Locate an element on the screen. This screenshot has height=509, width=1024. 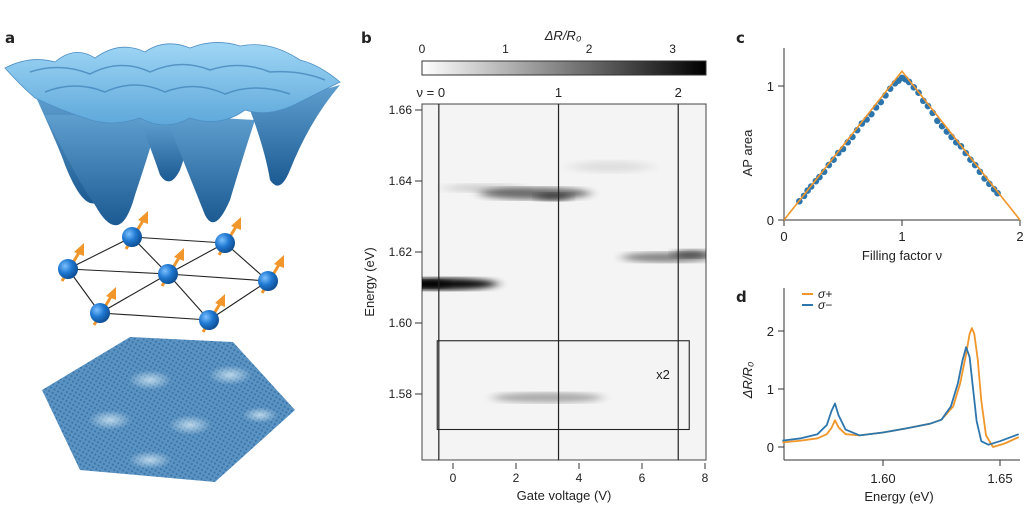
filling-factor-label: ν = 0 is located at coordinates (431, 92).